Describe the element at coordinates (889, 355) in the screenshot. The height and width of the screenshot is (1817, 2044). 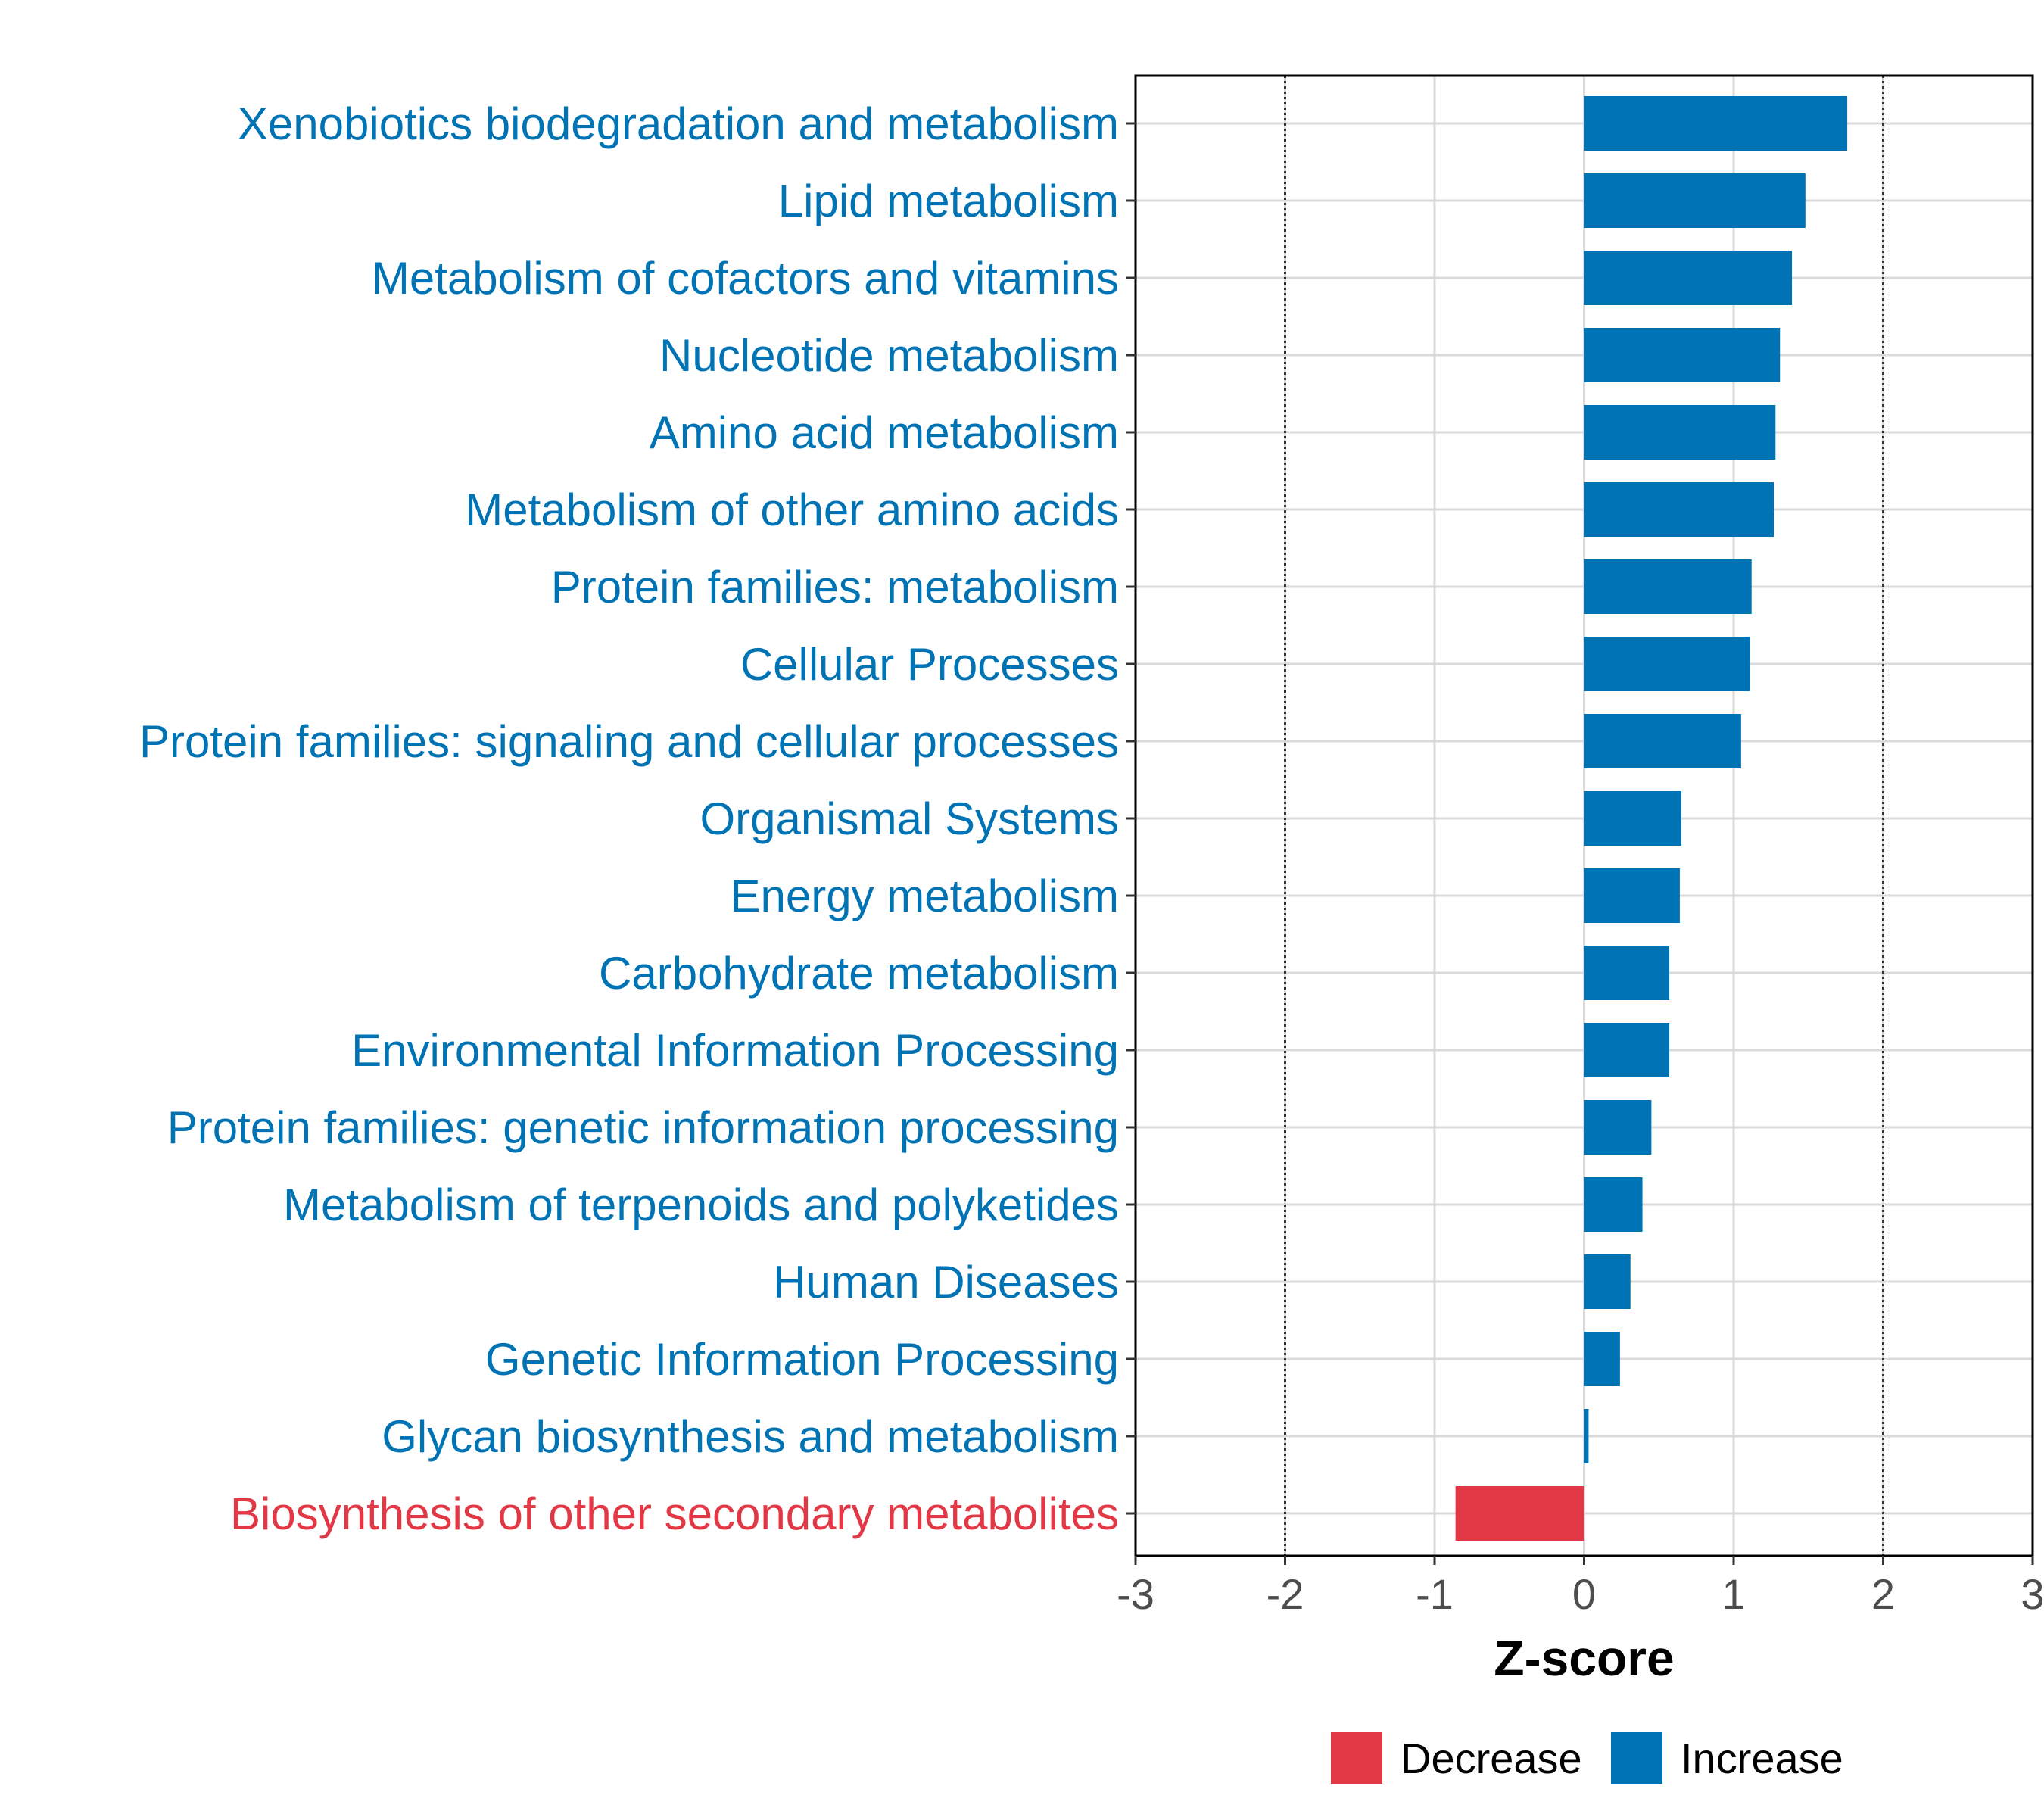
I see `y-tick-label: Nucleotide metabolism` at that location.